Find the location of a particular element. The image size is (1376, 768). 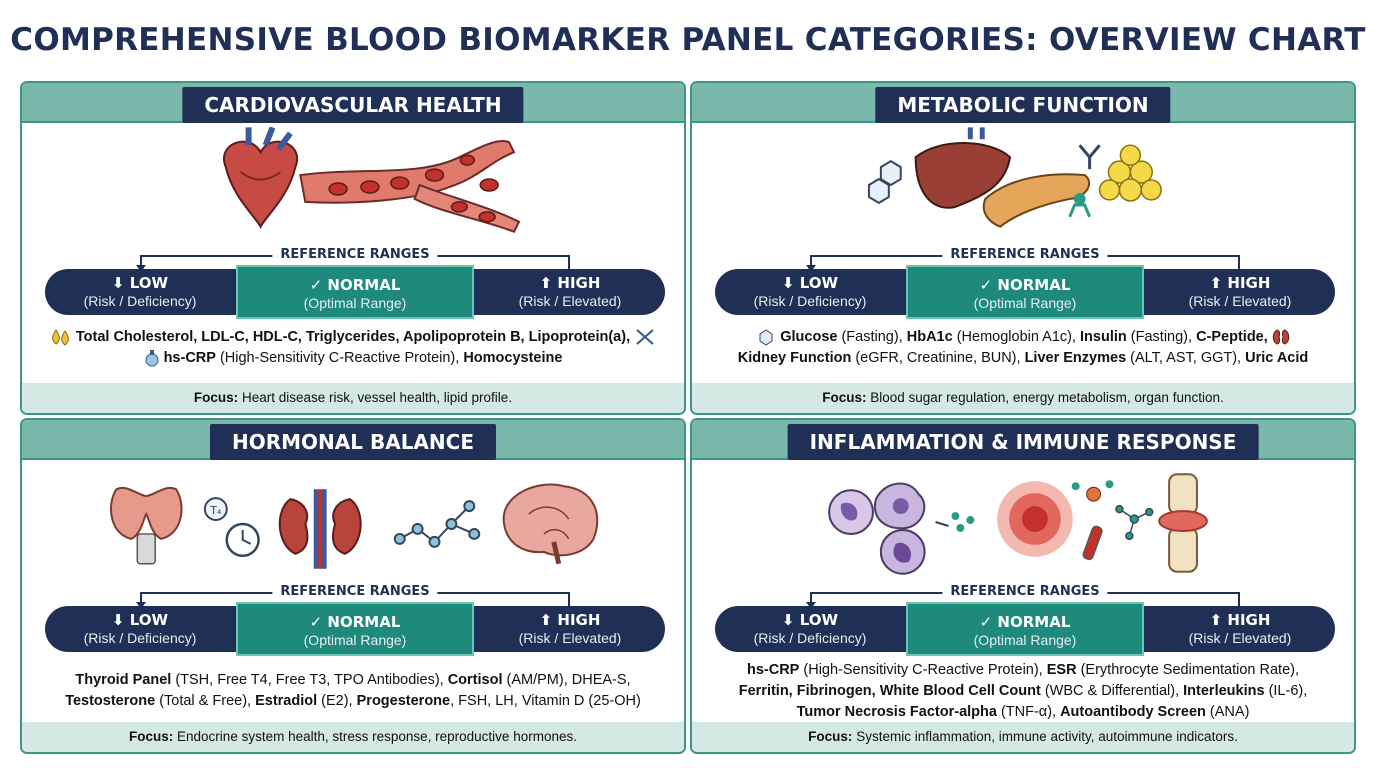

glucose-icon is located at coordinates (884, 182).